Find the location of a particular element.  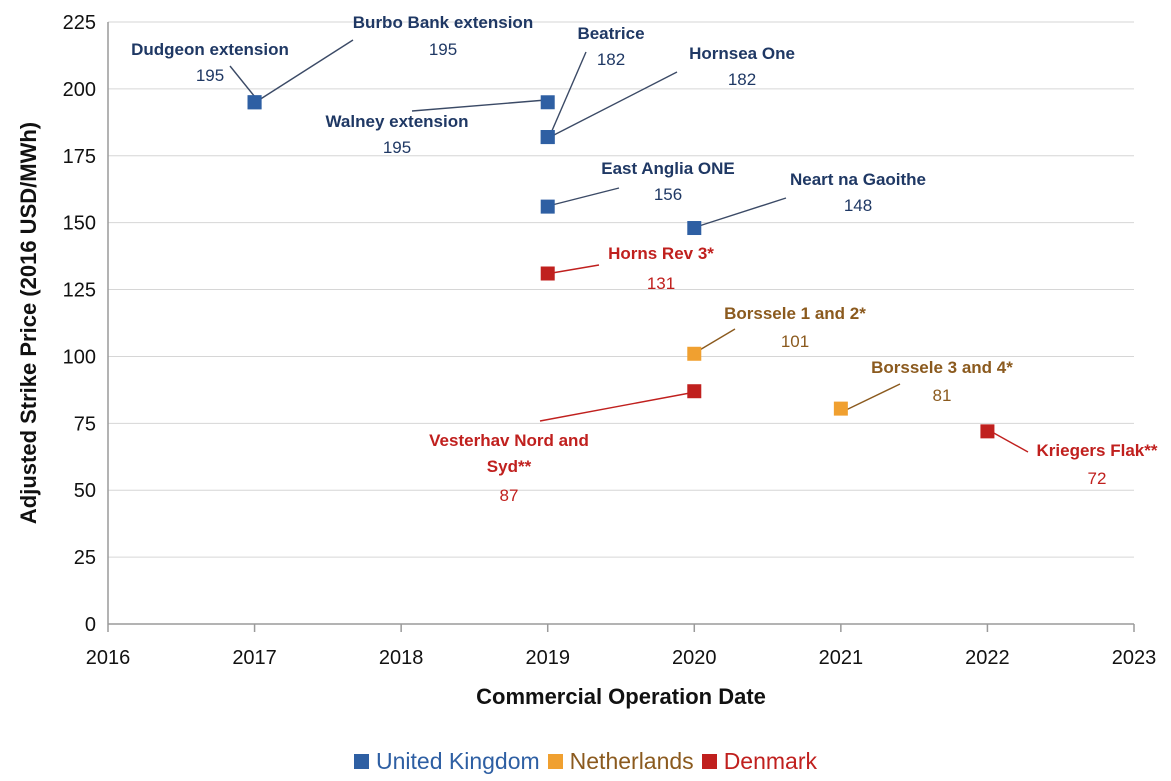

y-tick-label: 175 is located at coordinates (79, 157).